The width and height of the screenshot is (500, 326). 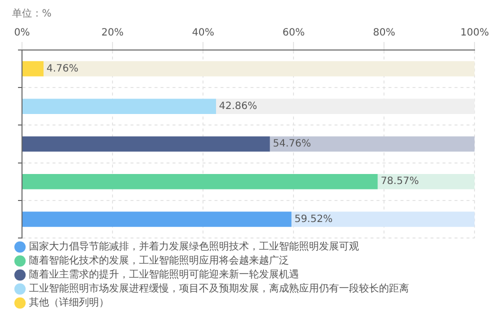 What do you see at coordinates (22, 33) in the screenshot?
I see `x-tick-label: 0%` at bounding box center [22, 33].